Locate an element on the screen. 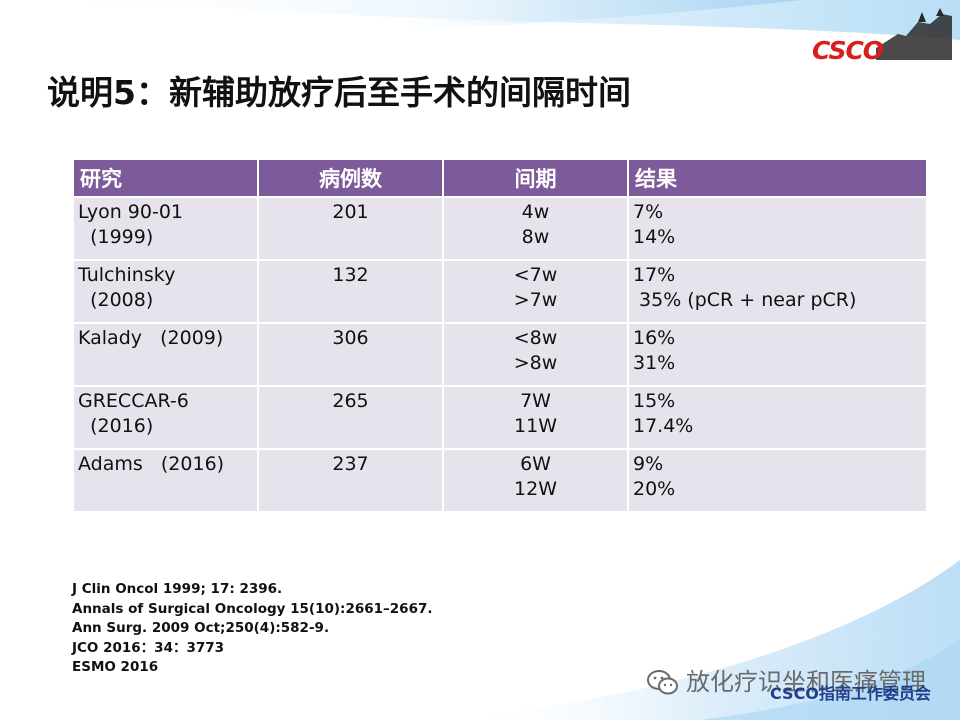 This screenshot has width=960, height=720. result-line: 14% is located at coordinates (654, 237).